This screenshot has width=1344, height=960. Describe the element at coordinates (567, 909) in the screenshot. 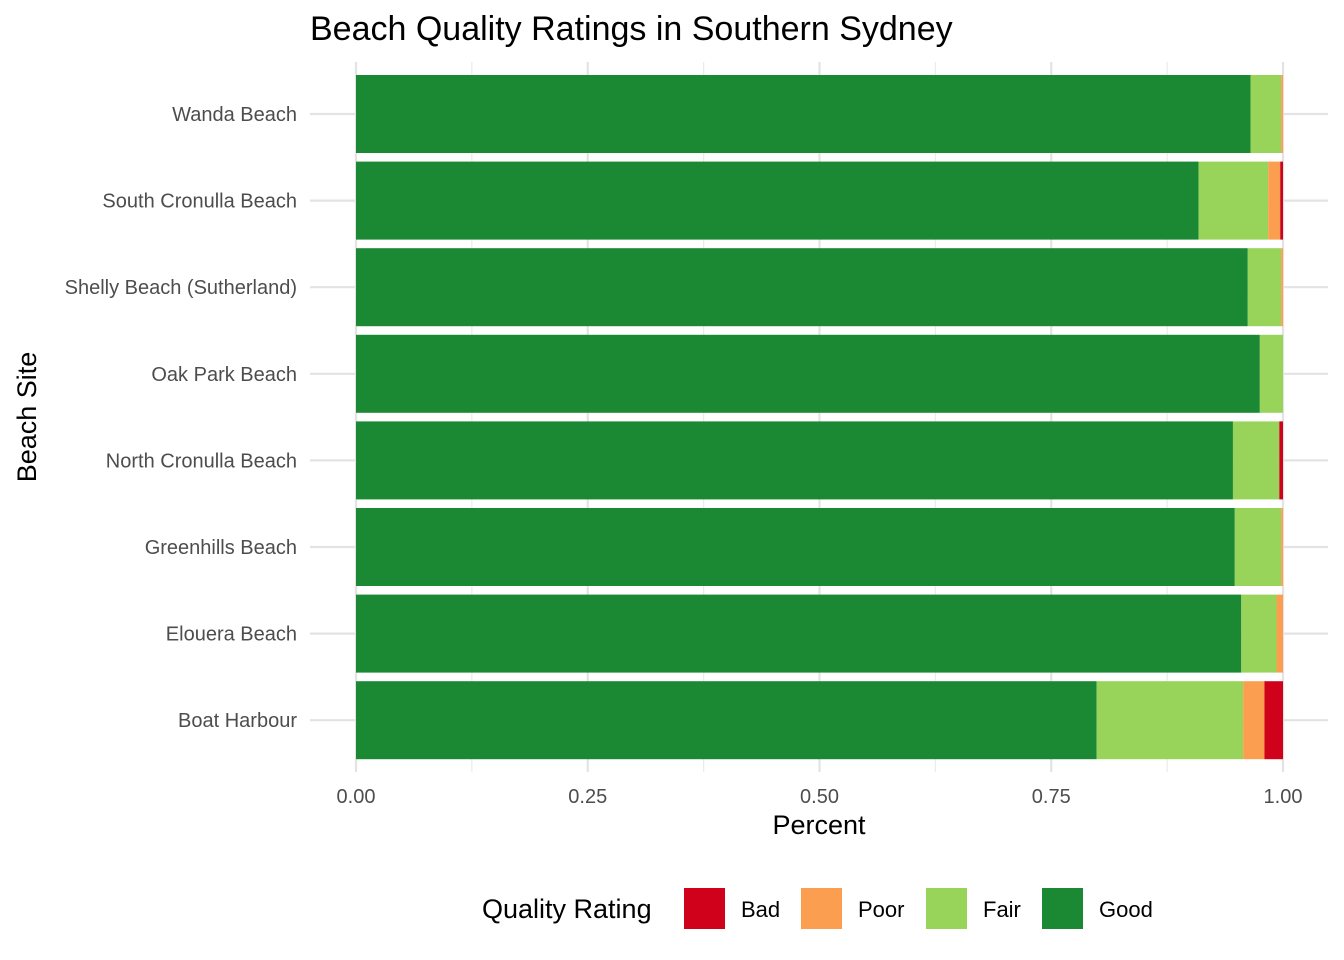

I see `legend-title: Quality Rating` at that location.